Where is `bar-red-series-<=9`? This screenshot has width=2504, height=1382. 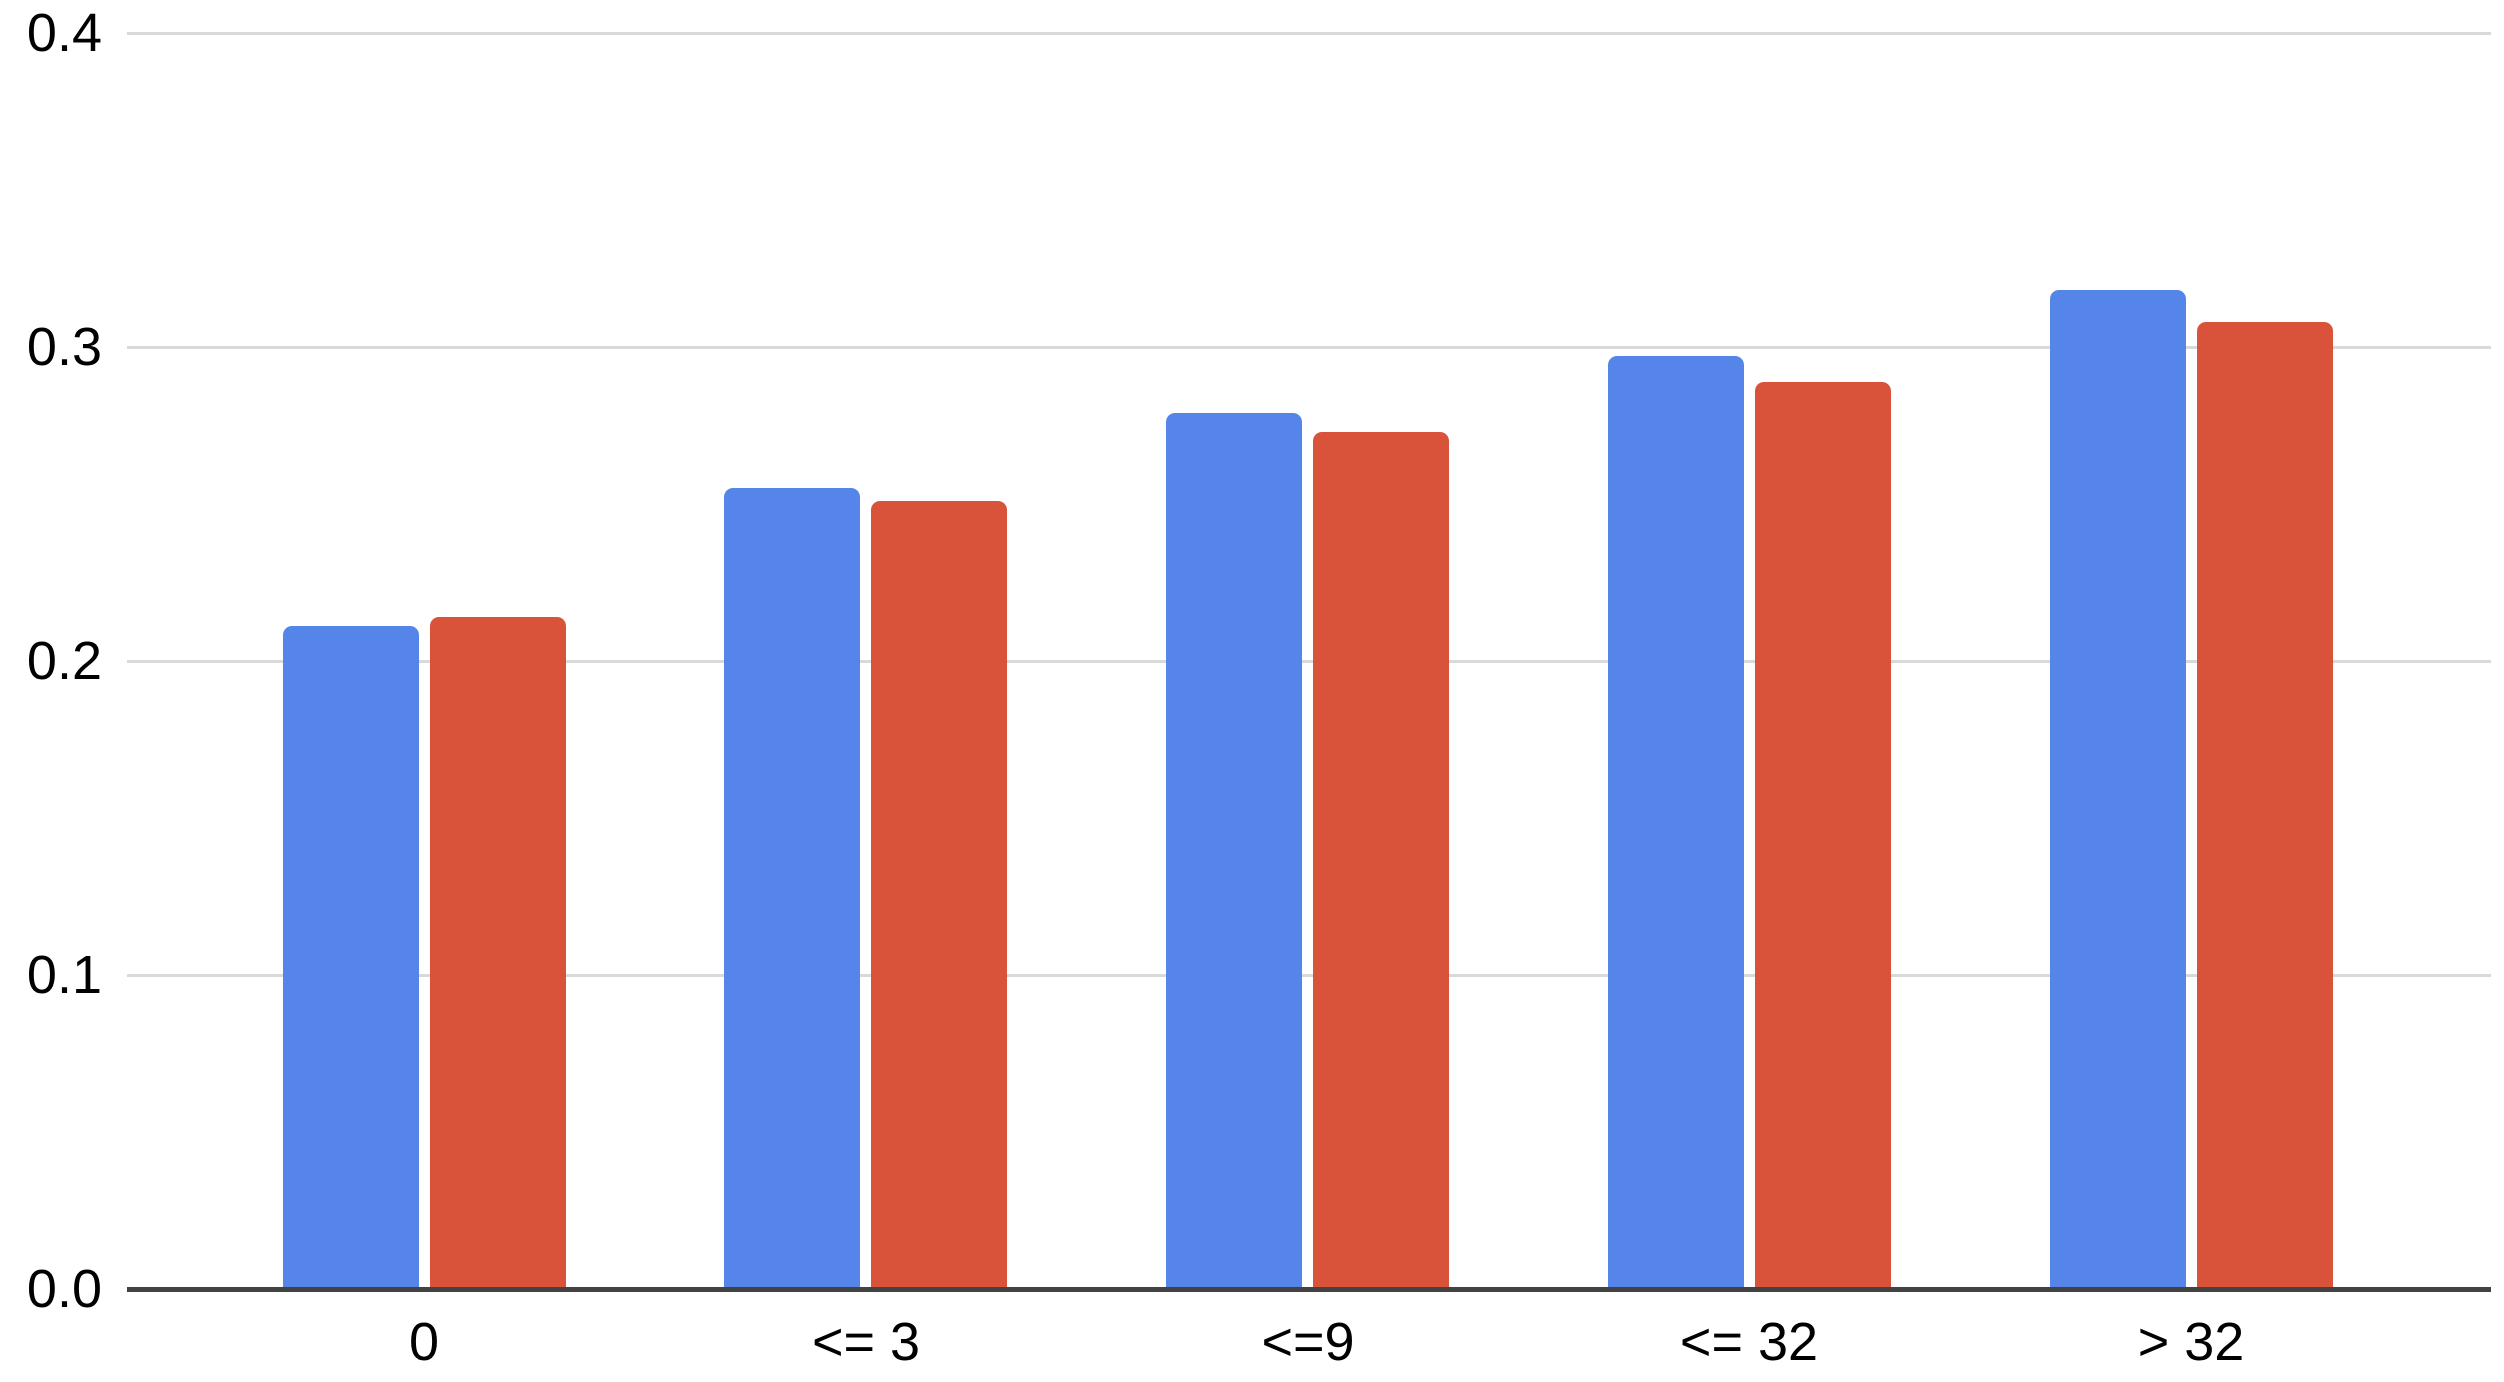
bar-red-series-<=9 is located at coordinates (1381, 860).